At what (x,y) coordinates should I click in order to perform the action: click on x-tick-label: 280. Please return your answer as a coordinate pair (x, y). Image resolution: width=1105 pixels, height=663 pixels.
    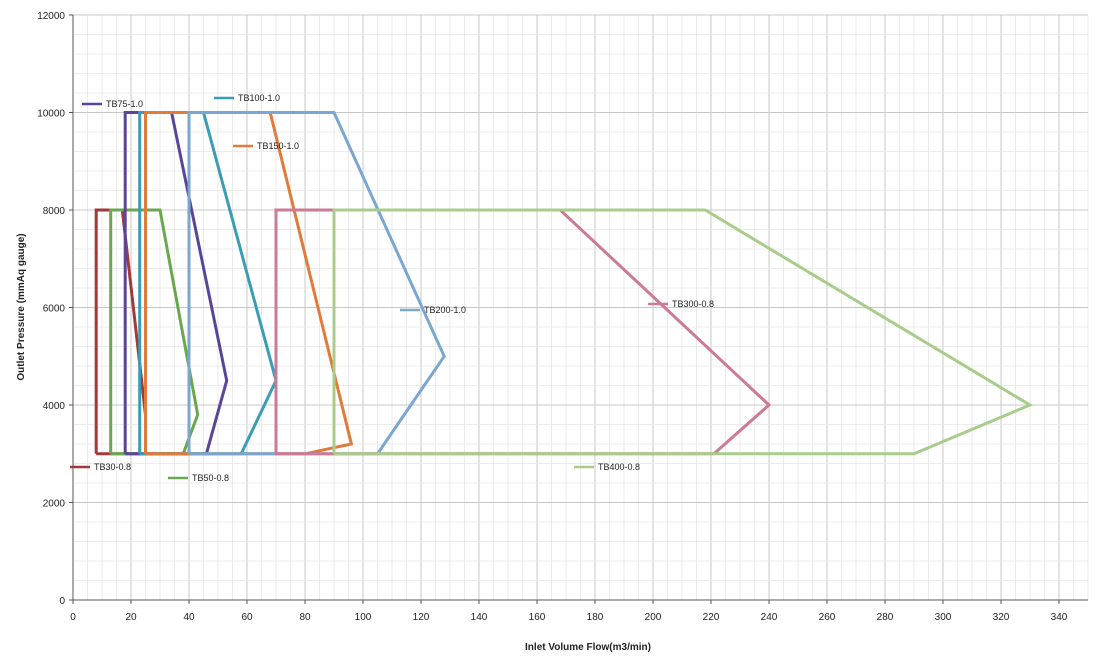
    Looking at the image, I should click on (885, 617).